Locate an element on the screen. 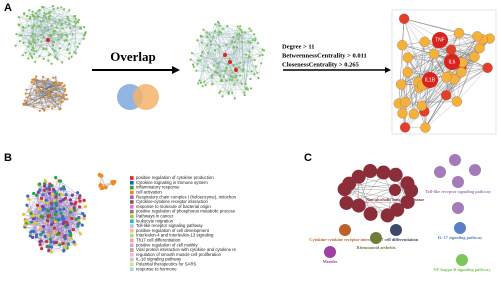 Image resolution: width=500 pixels, height=281 pixels. criterion: BetweennessCentrality > 0.011 is located at coordinates (324, 55).